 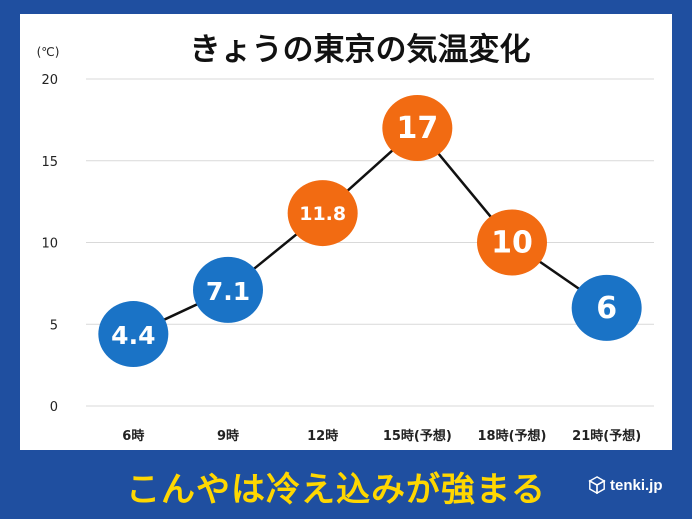 I want to click on data-label: 4.4, so click(x=133, y=335).